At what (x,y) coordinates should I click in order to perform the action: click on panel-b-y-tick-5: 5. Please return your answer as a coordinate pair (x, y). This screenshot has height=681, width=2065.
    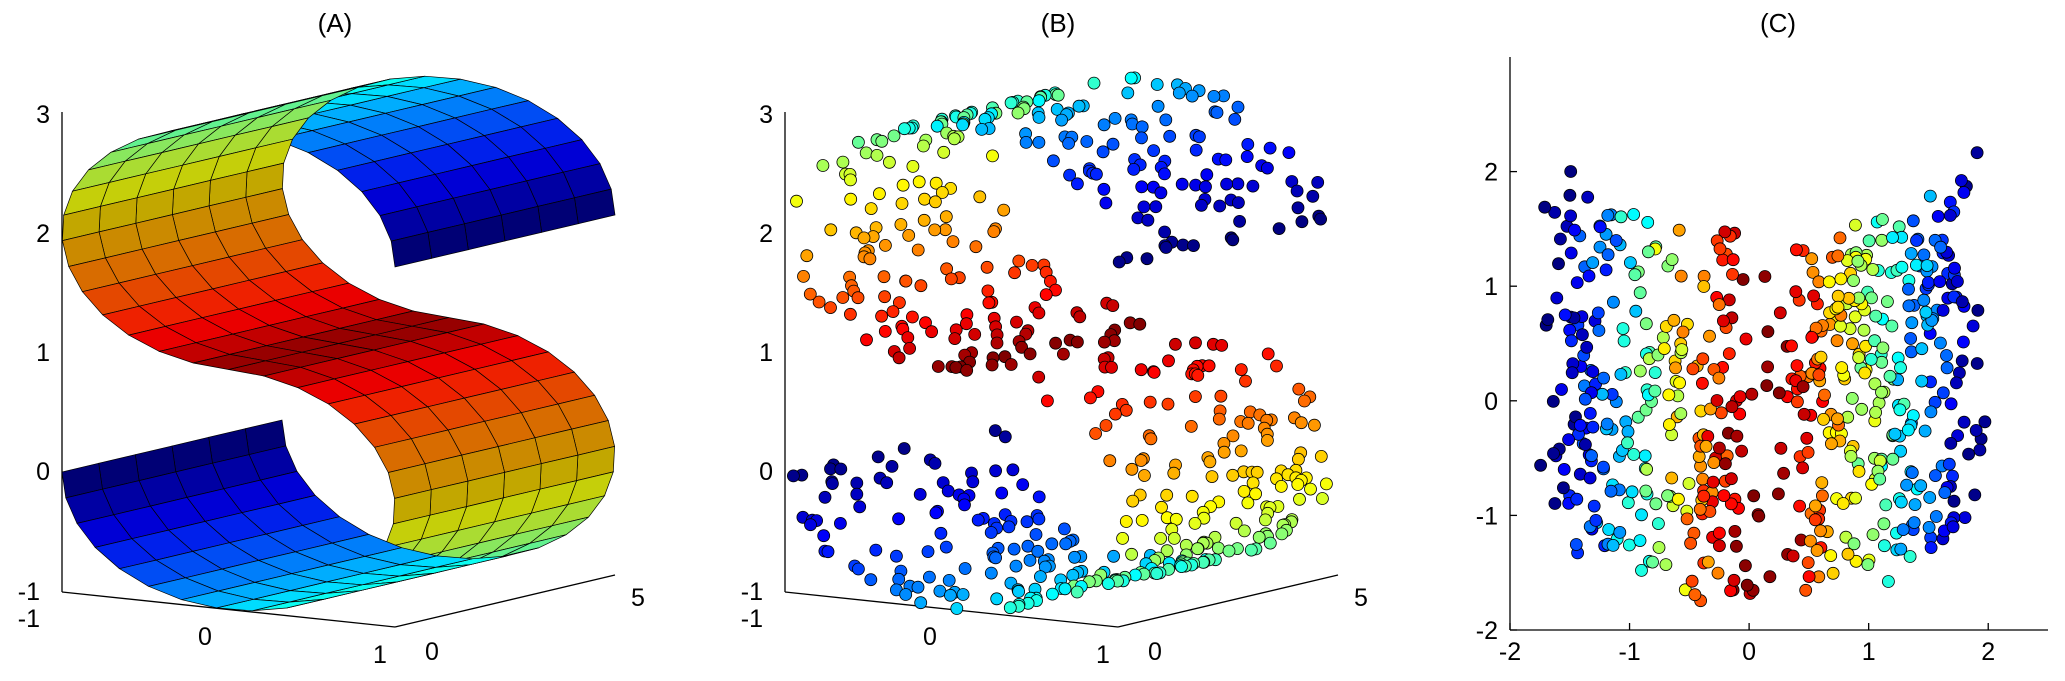
    Looking at the image, I should click on (1361, 598).